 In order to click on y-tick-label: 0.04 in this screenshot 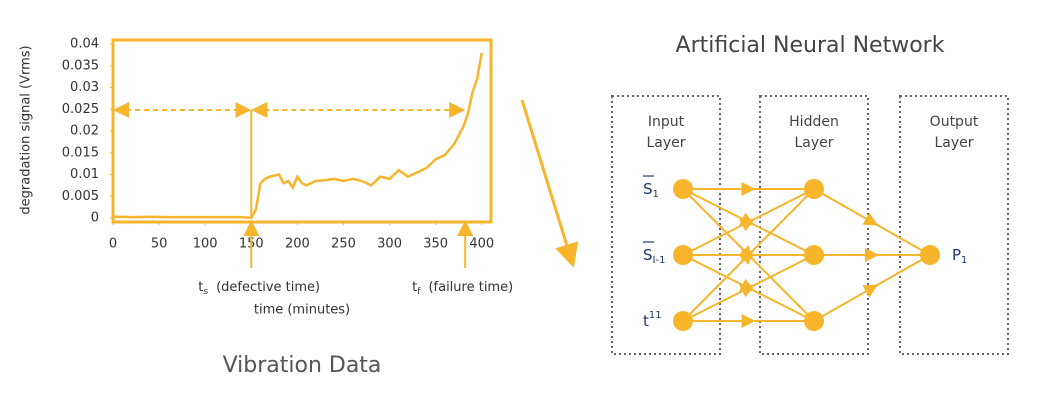, I will do `click(84, 44)`.